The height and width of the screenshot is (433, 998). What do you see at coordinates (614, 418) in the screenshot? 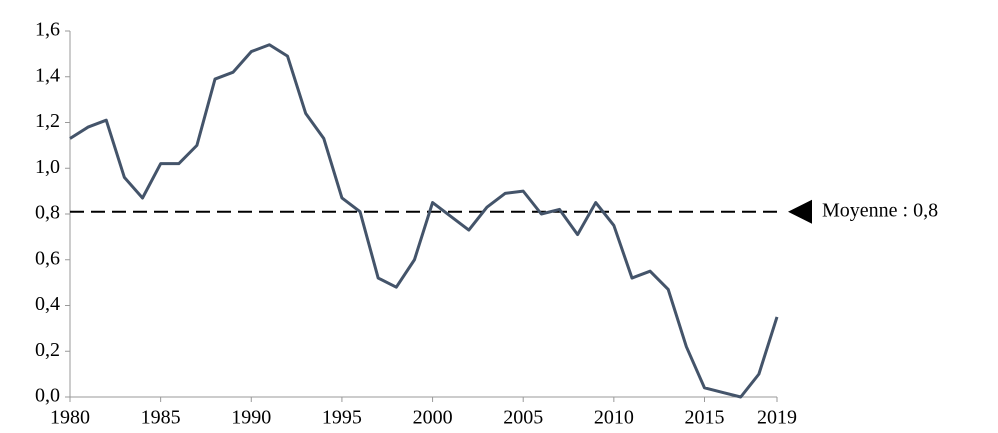
I see `x-tick-label: 2010` at bounding box center [614, 418].